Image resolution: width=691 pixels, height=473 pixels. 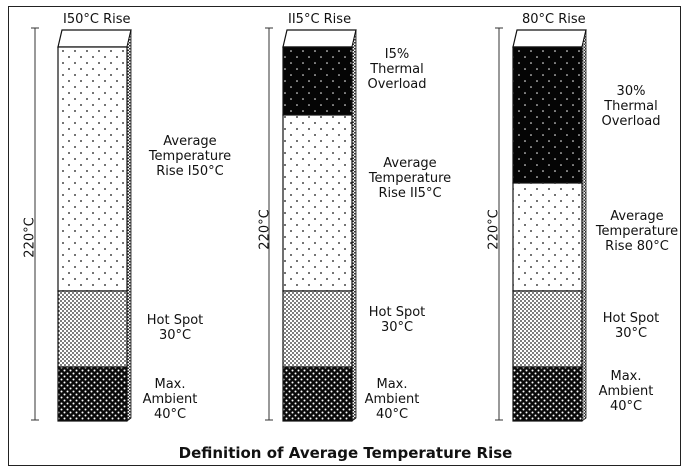 What do you see at coordinates (410, 178) in the screenshot?
I see `segment-label-average-rise: Average Temperature Rise II5°C` at bounding box center [410, 178].